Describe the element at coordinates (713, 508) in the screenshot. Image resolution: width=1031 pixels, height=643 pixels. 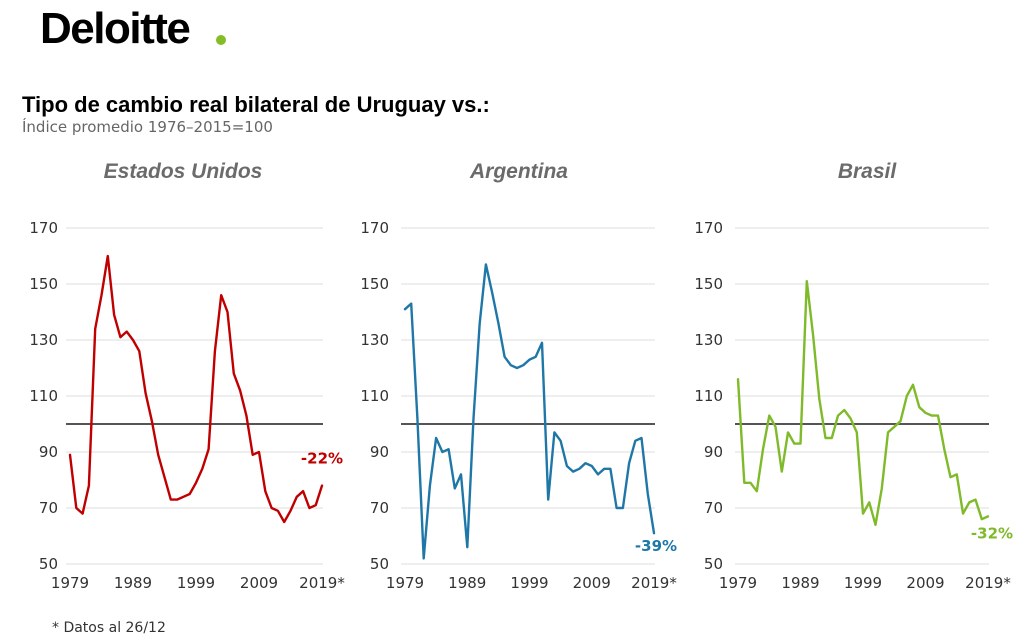
I see `y-tick-label-brasil: 70` at that location.